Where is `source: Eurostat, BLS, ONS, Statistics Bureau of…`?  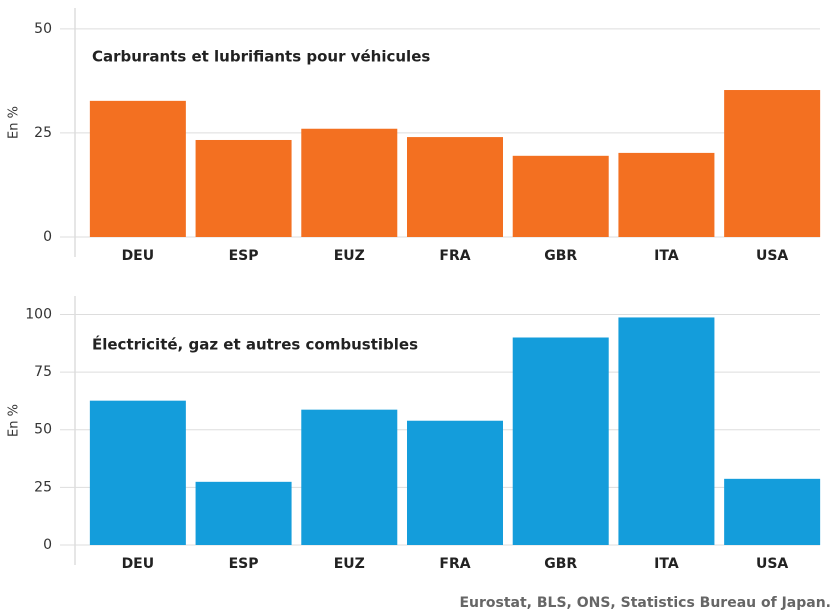
source: Eurostat, BLS, ONS, Statistics Bureau of… is located at coordinates (645, 603).